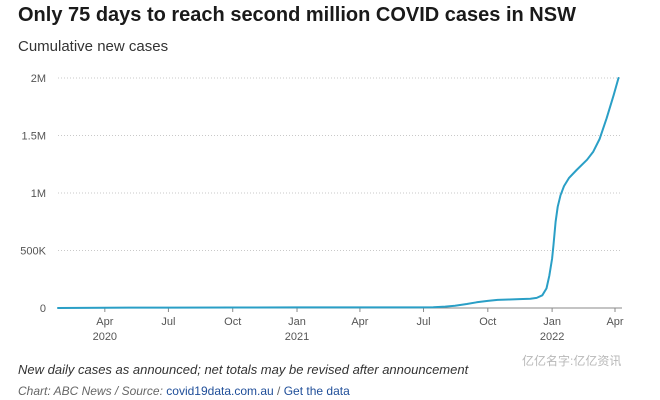 The width and height of the screenshot is (660, 400). Describe the element at coordinates (92, 391) in the screenshot. I see `credit-prefix: Chart: ABC News / Source:` at that location.